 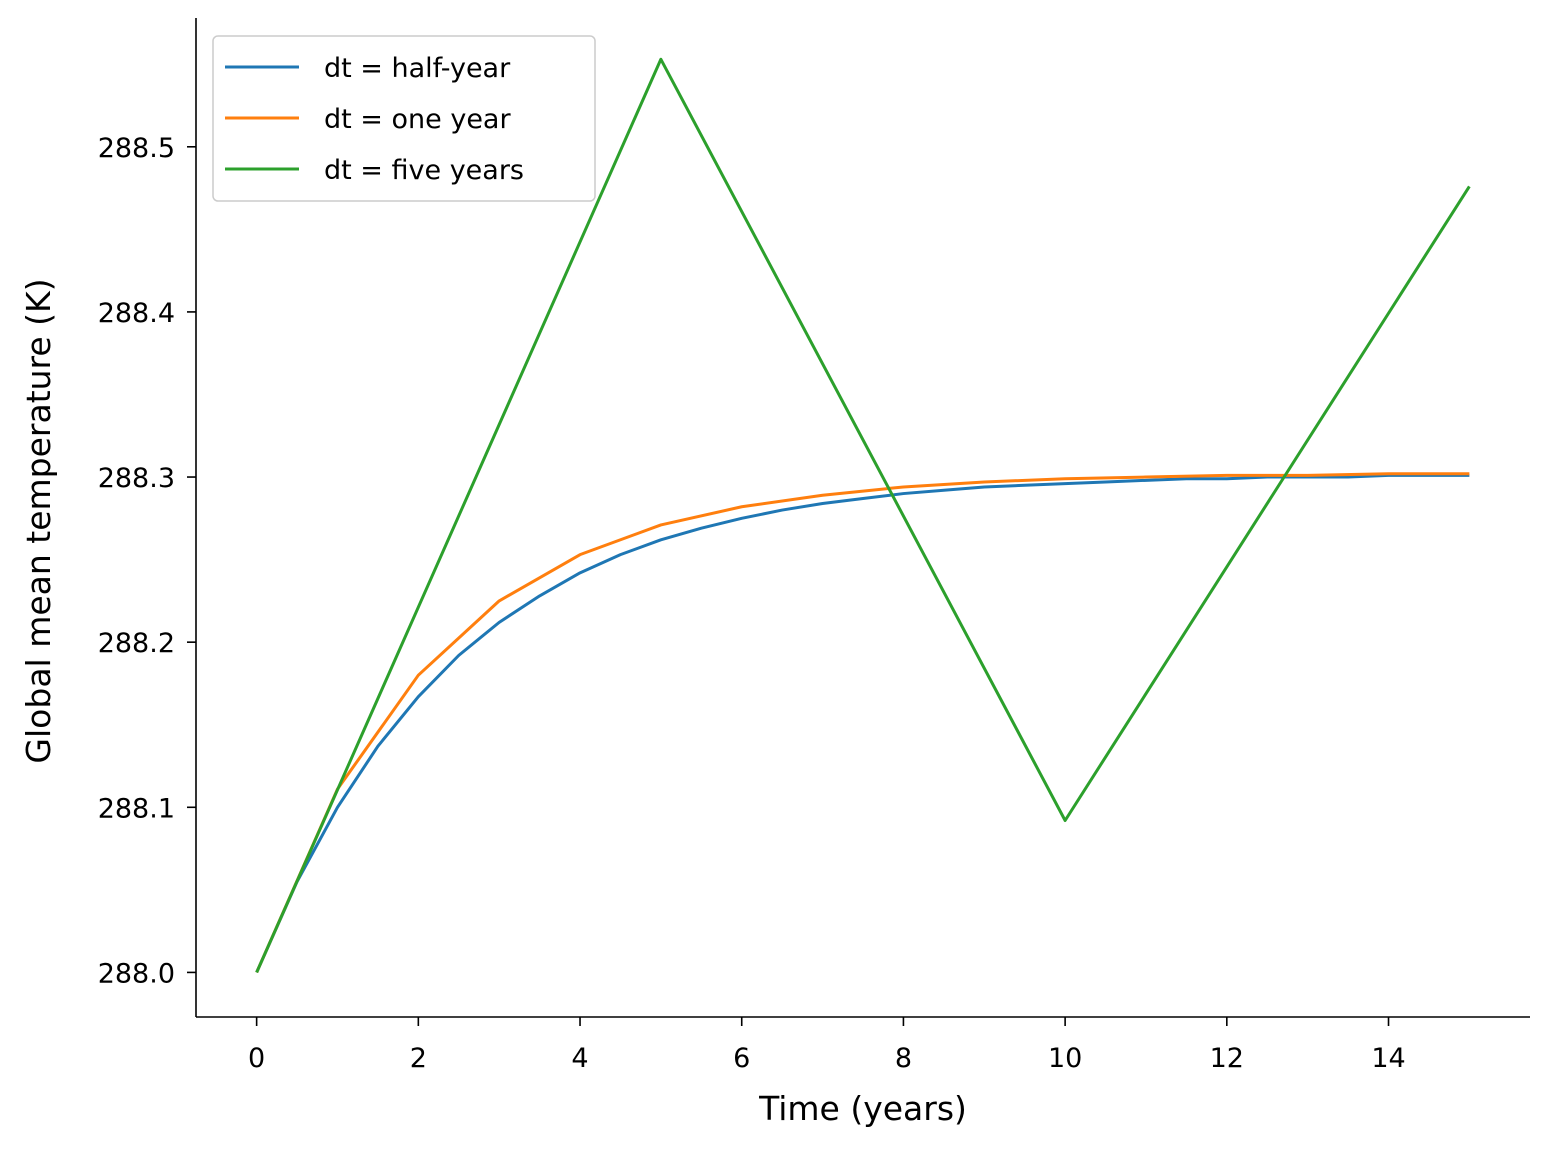 What do you see at coordinates (417, 68) in the screenshot?
I see `legend-label: dt = half-year` at bounding box center [417, 68].